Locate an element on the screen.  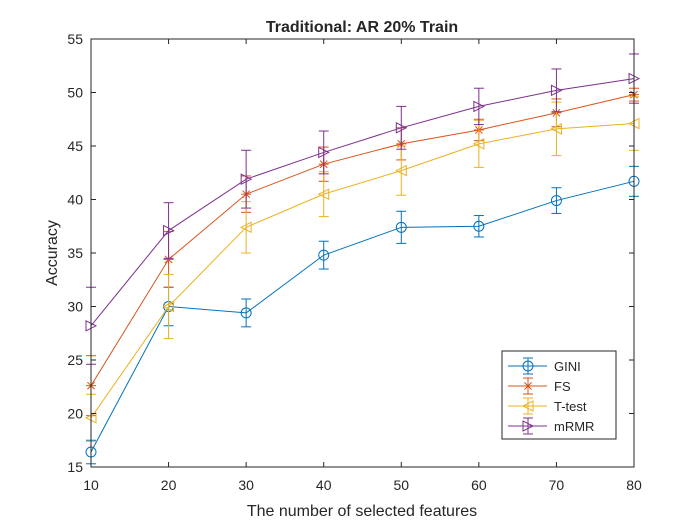
legend-label: GINI is located at coordinates (567, 366).